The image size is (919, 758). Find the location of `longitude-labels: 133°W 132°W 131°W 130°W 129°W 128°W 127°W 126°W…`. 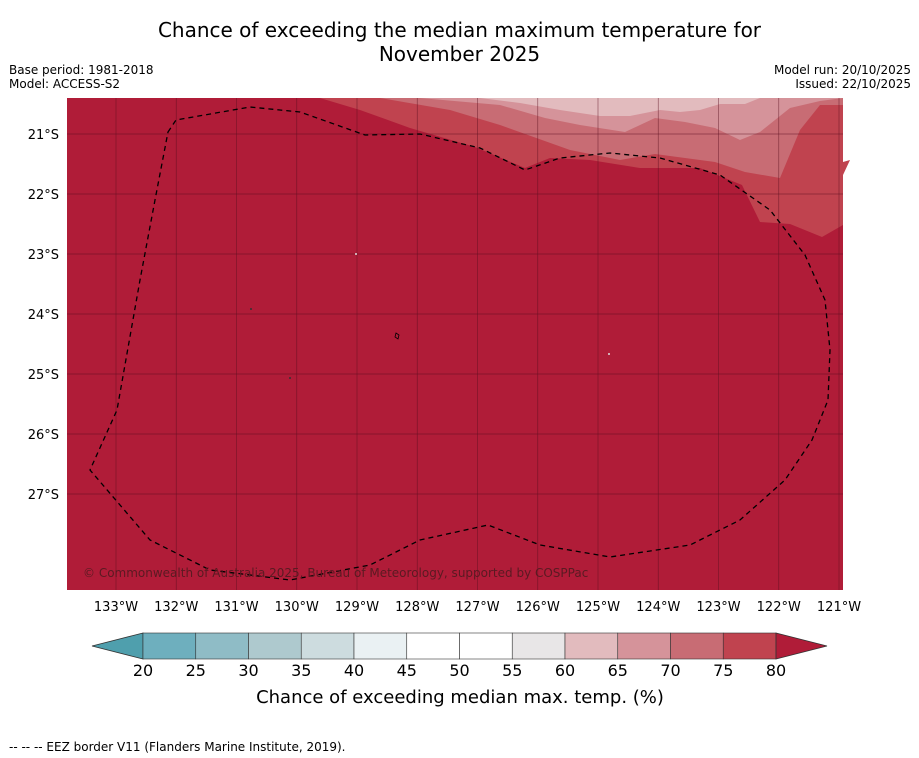

longitude-labels: 133°W 132°W 131°W 130°W 129°W 128°W 127°W 126°W… is located at coordinates (477, 607).